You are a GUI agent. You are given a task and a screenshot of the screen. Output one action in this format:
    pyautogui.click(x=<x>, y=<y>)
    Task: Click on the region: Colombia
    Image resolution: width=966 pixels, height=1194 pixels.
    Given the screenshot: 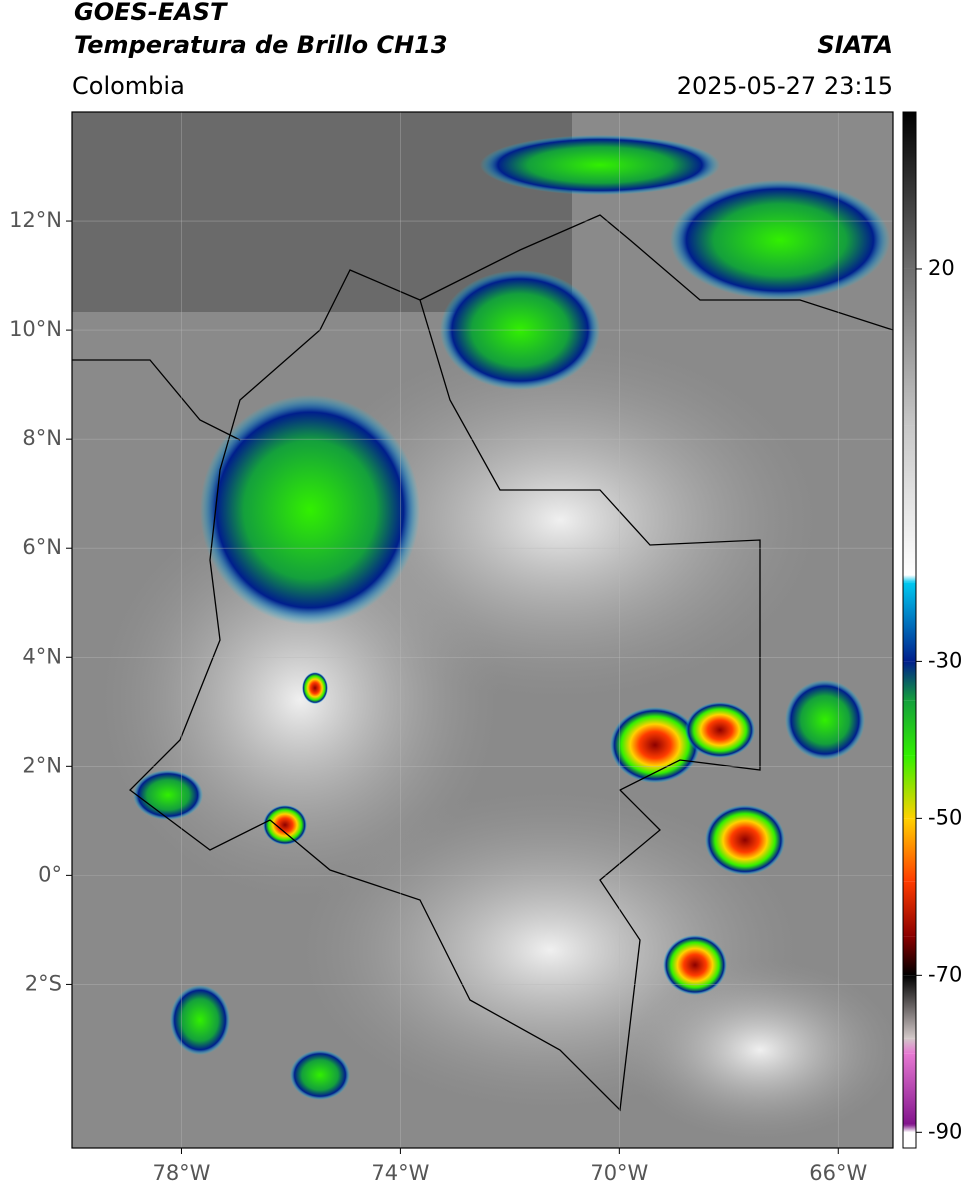 What is the action you would take?
    pyautogui.click(x=128, y=86)
    